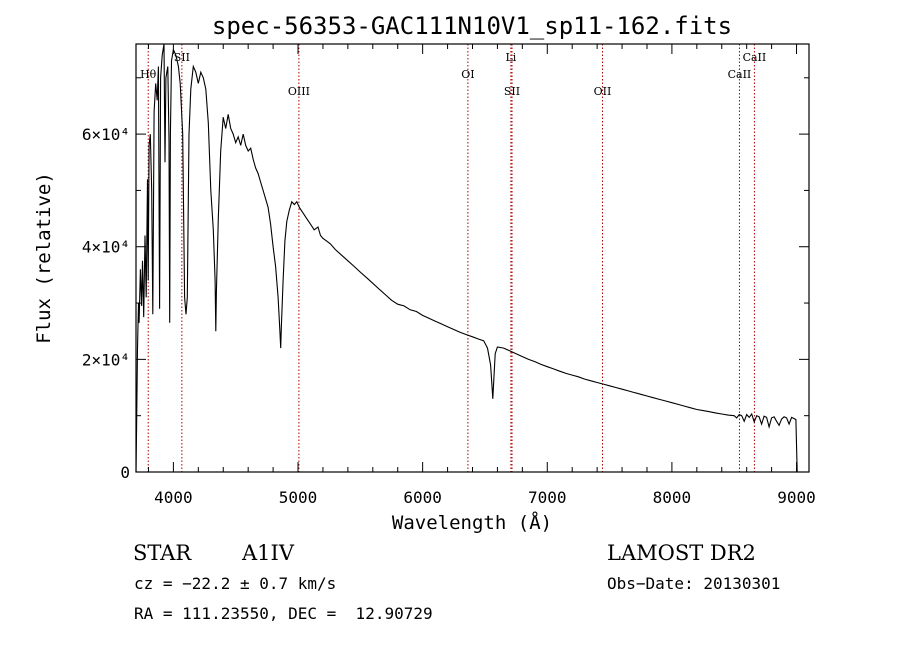  Describe the element at coordinates (268, 553) in the screenshot. I see `subclass: A1IV` at that location.